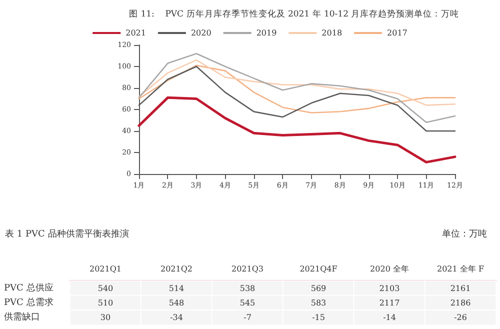 Image resolution: width=500 pixels, height=329 pixels. What do you see at coordinates (67, 234) in the screenshot?
I see `chart-title: 表 1 PVC 品种供需平衡表推演` at bounding box center [67, 234].